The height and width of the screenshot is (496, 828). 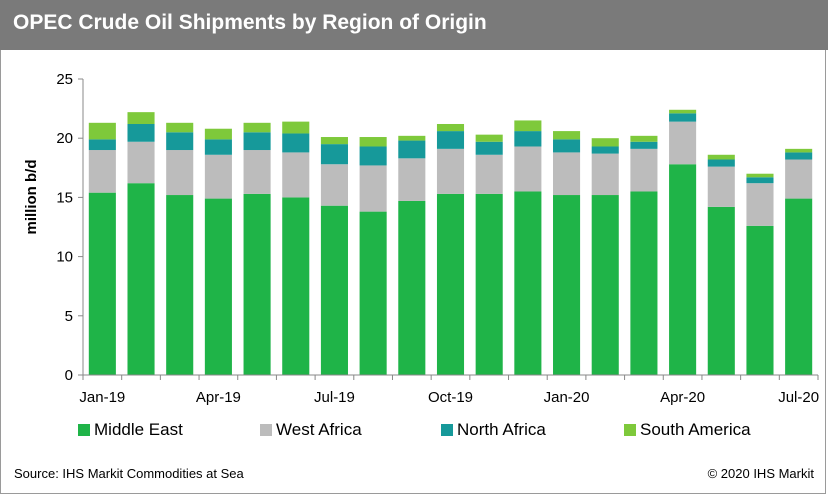 What do you see at coordinates (760, 473) in the screenshot?
I see `copyright-note: © 2020 IHS Markit` at bounding box center [760, 473].